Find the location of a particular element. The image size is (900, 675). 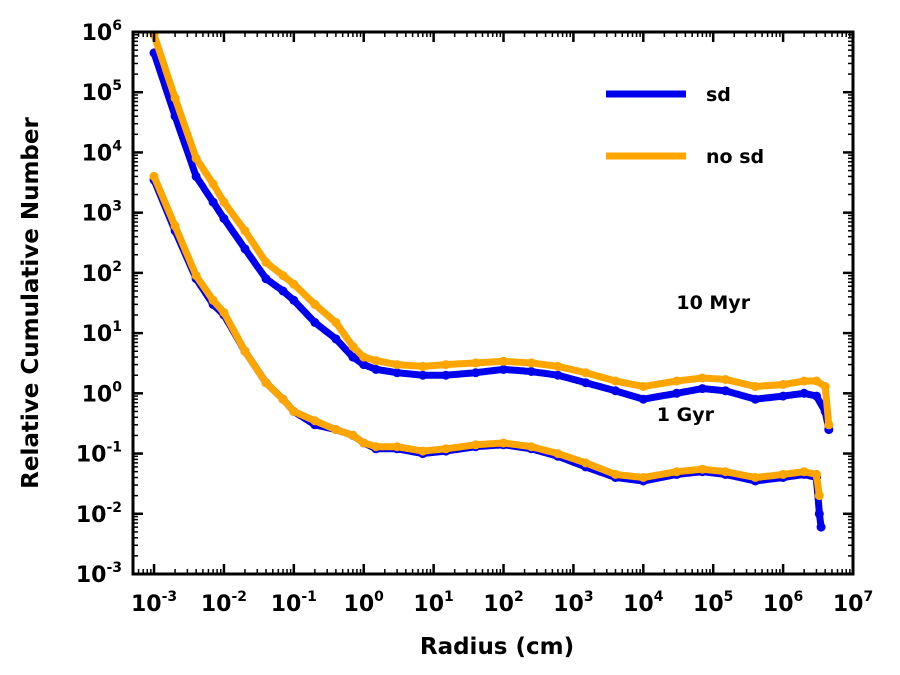

y-axis-title: Relative Cumulative Number is located at coordinates (31, 303).